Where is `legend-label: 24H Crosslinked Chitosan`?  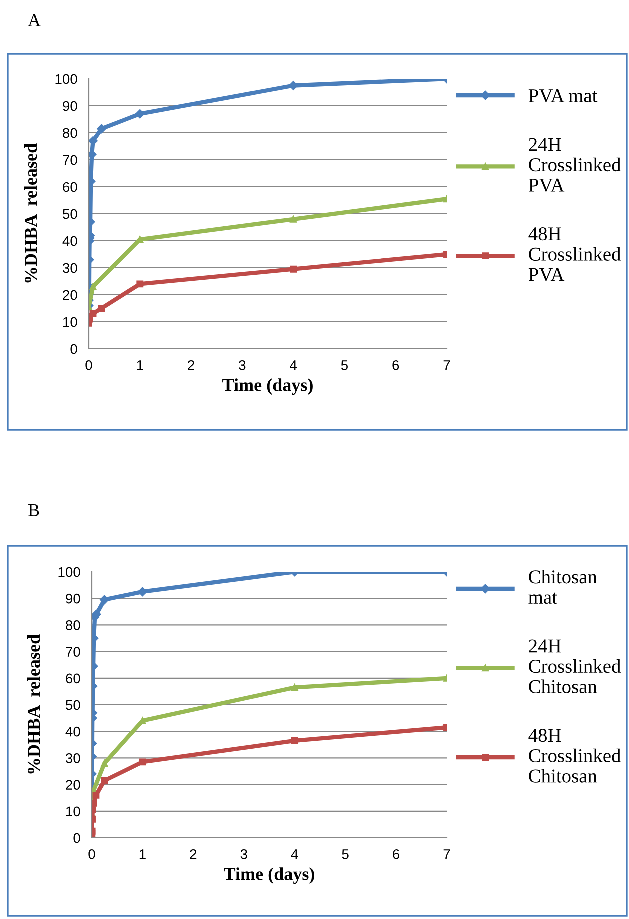
legend-label: 24H Crosslinked Chitosan is located at coordinates (575, 667).